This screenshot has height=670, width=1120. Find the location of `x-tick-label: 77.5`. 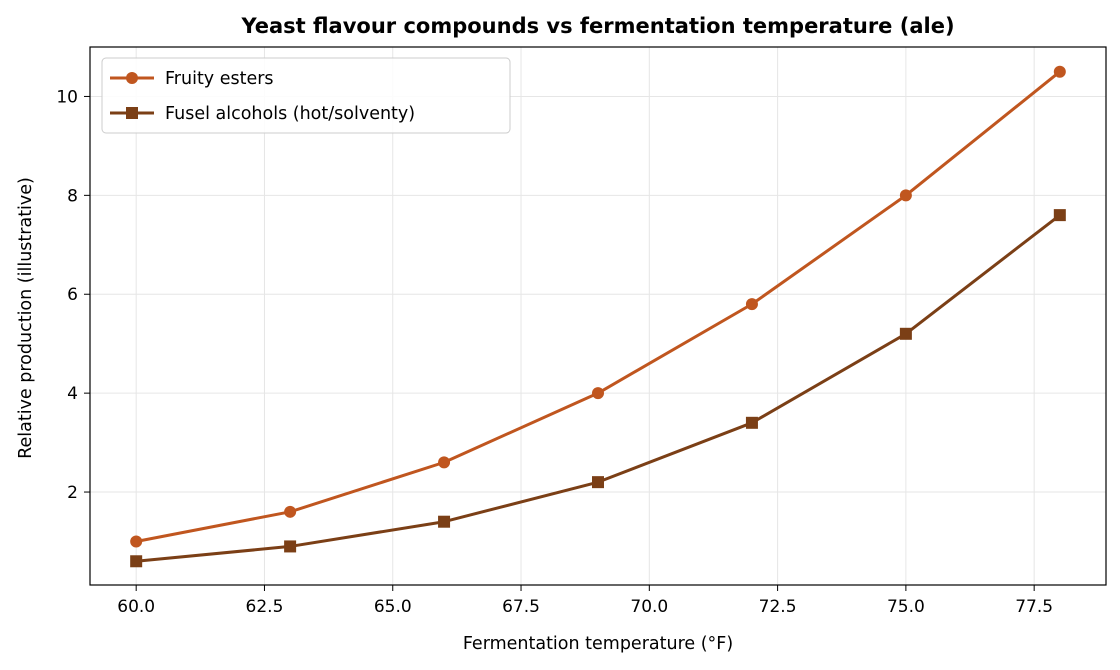

x-tick-label: 77.5 is located at coordinates (1034, 607).